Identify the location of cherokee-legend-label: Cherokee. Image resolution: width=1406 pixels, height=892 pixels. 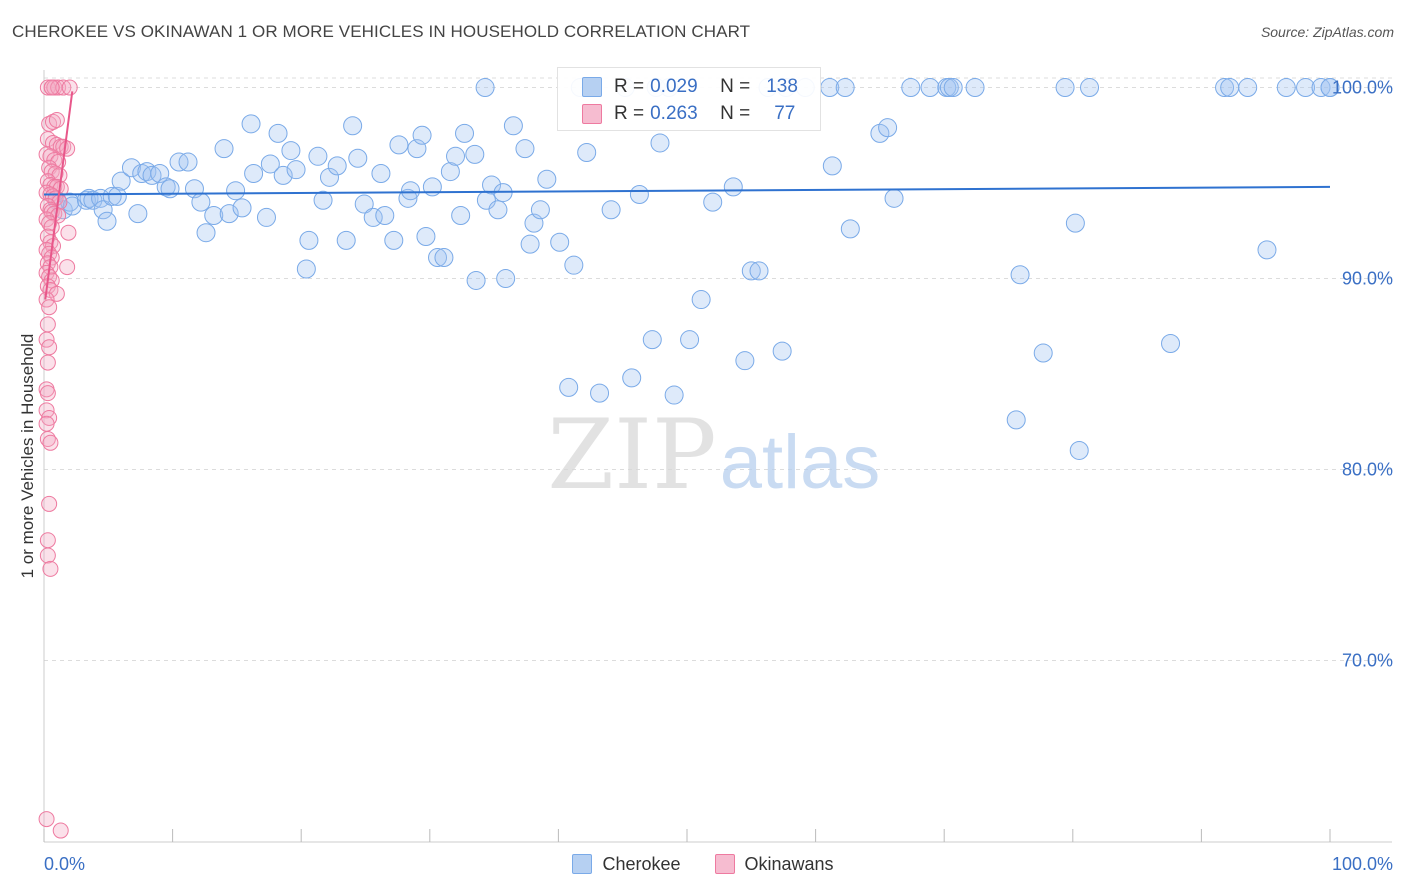
(641, 863).